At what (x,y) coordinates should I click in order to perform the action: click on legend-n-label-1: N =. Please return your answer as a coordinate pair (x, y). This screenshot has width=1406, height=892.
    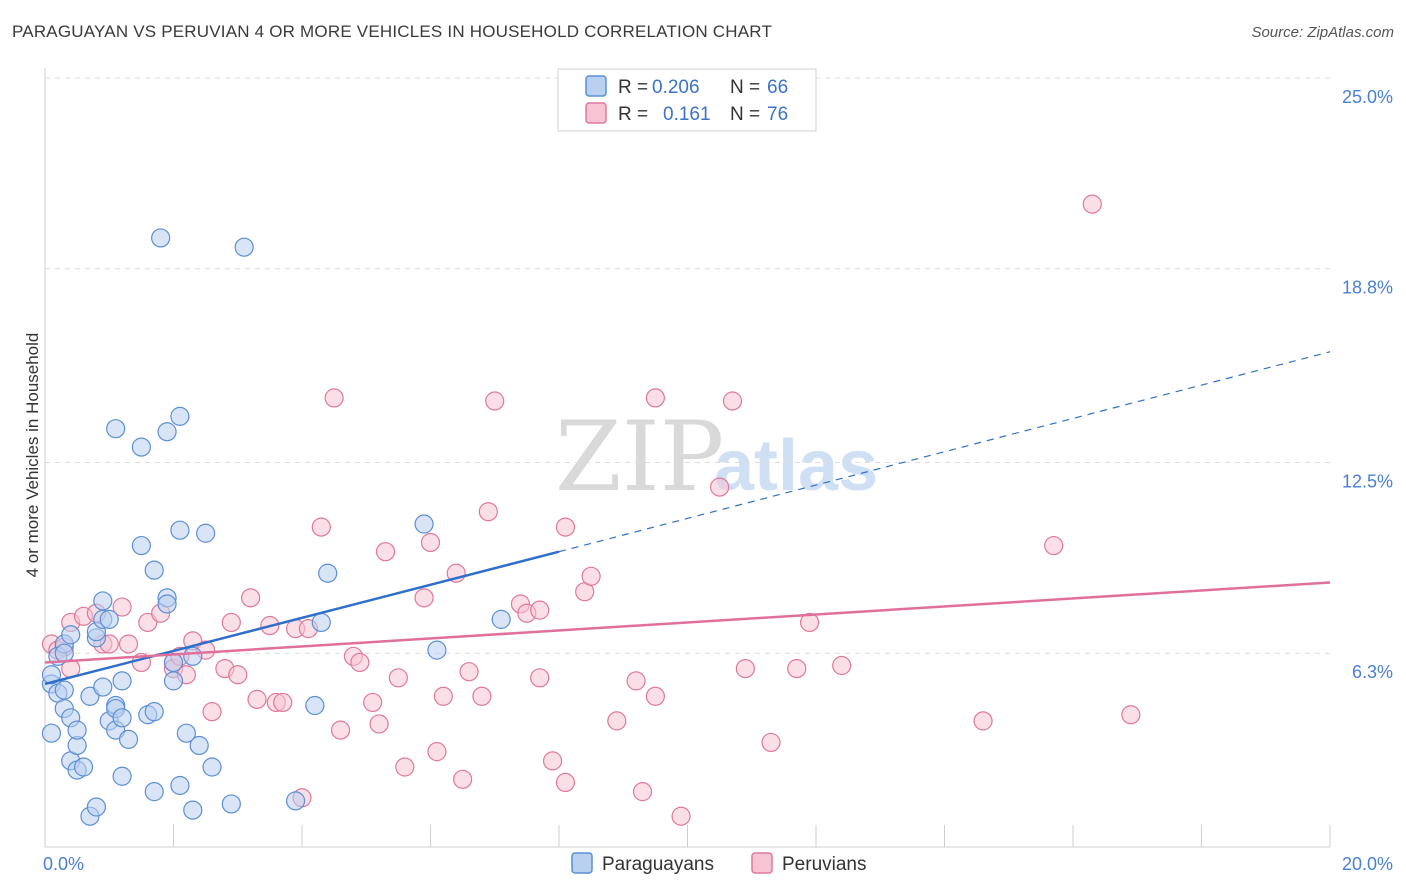
    Looking at the image, I should click on (745, 87).